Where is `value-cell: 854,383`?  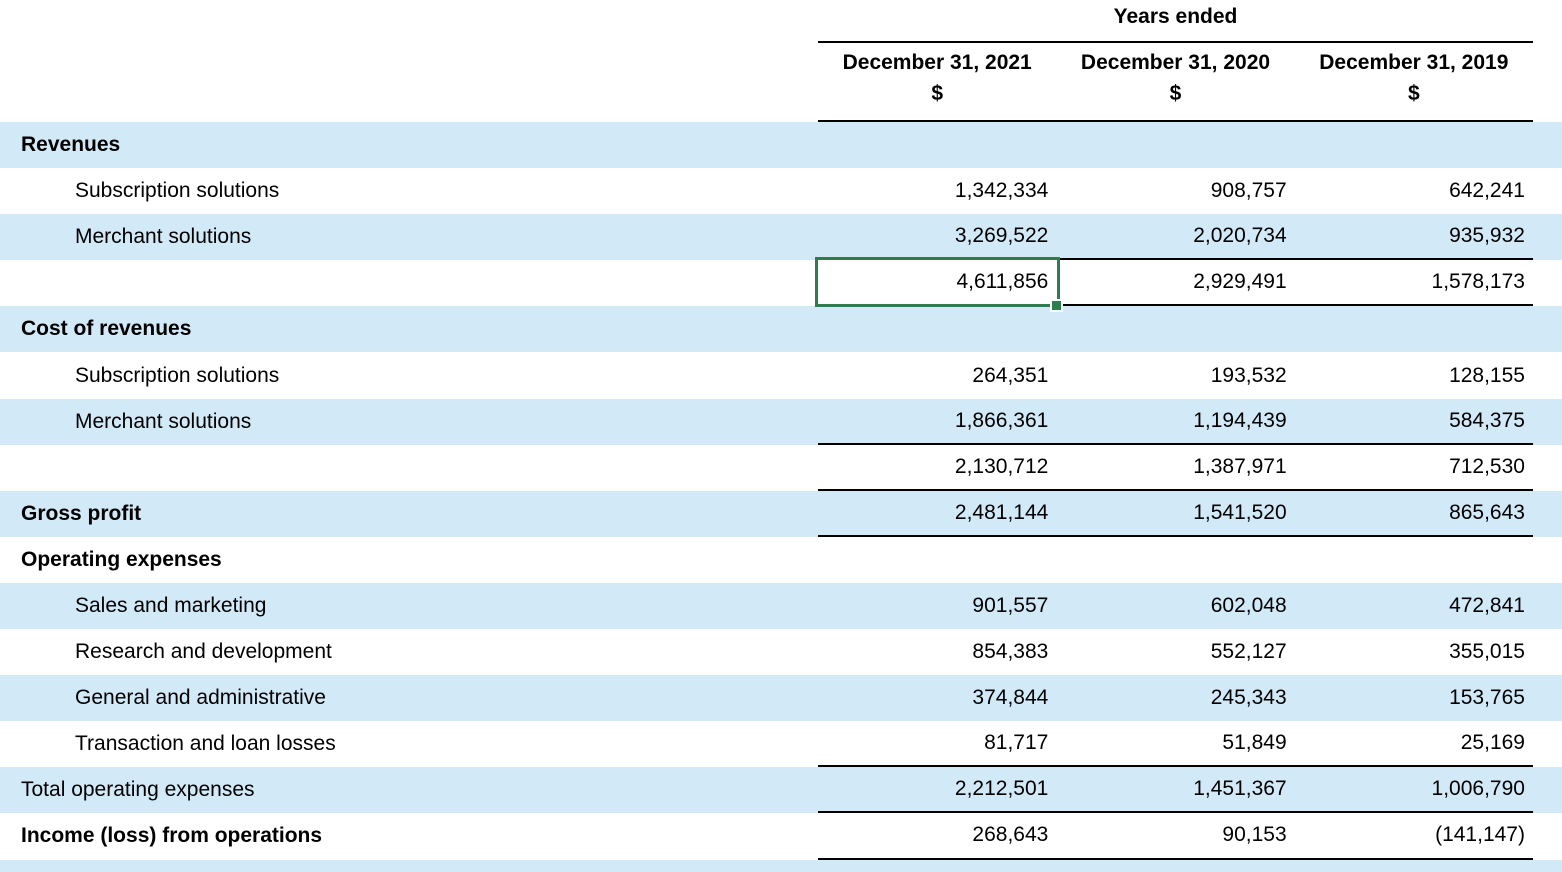
value-cell: 854,383 is located at coordinates (1010, 652).